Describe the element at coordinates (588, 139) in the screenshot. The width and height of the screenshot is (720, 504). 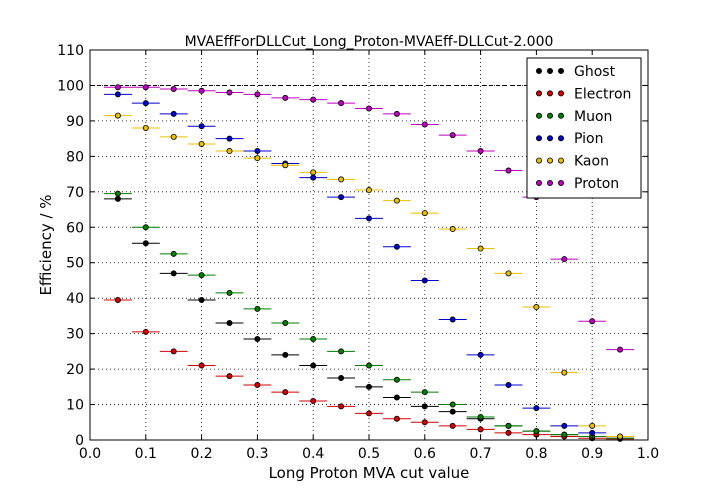
I see `legend-label: Pion` at that location.